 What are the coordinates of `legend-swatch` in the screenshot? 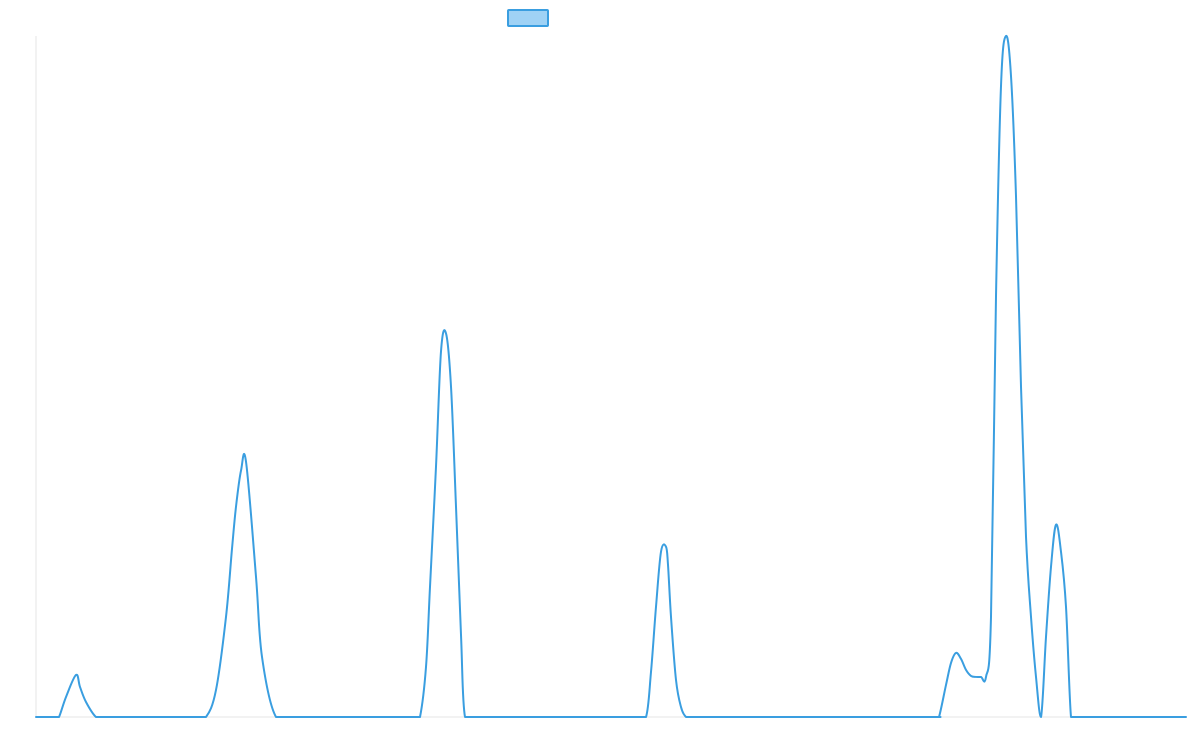 It's located at (528, 18).